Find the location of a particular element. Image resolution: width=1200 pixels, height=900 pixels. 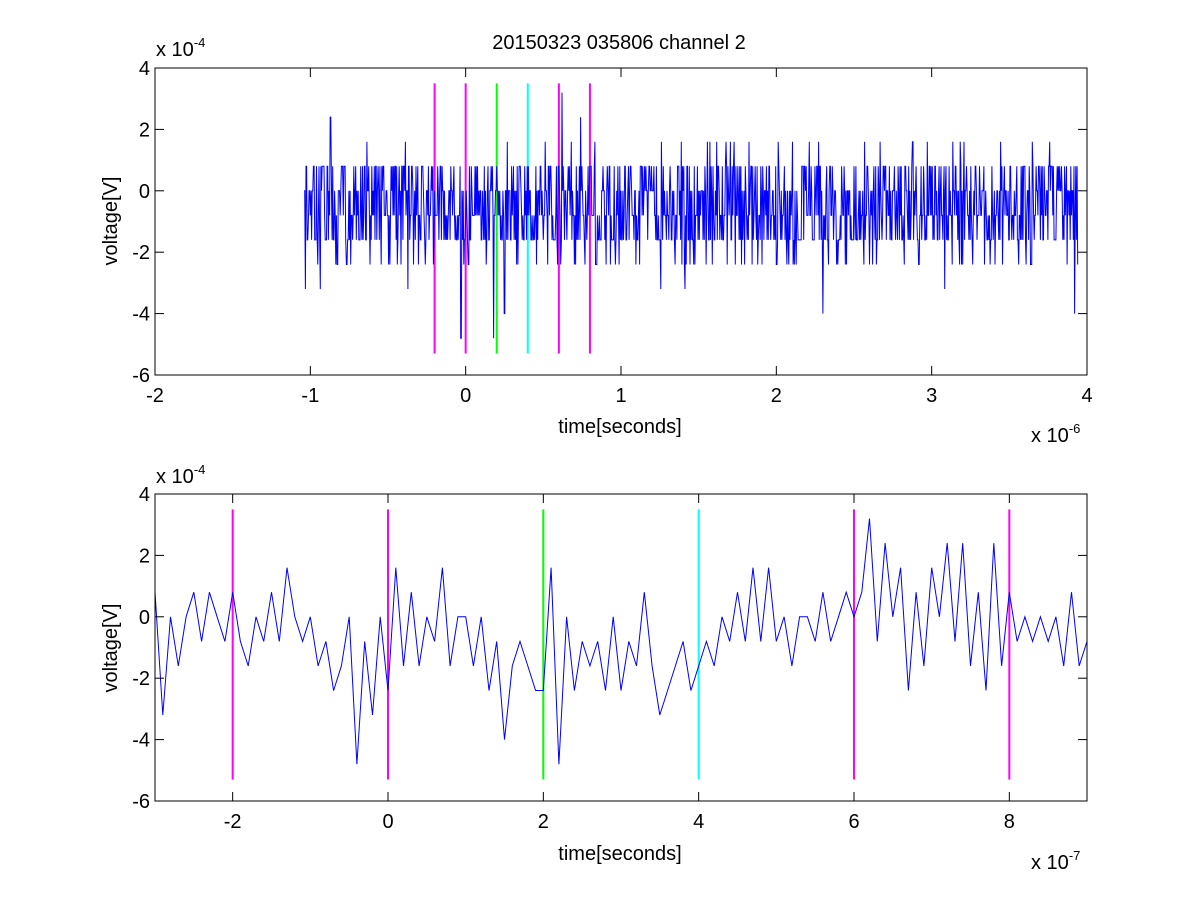

top-y-tick-label: -4 is located at coordinates (141, 315).